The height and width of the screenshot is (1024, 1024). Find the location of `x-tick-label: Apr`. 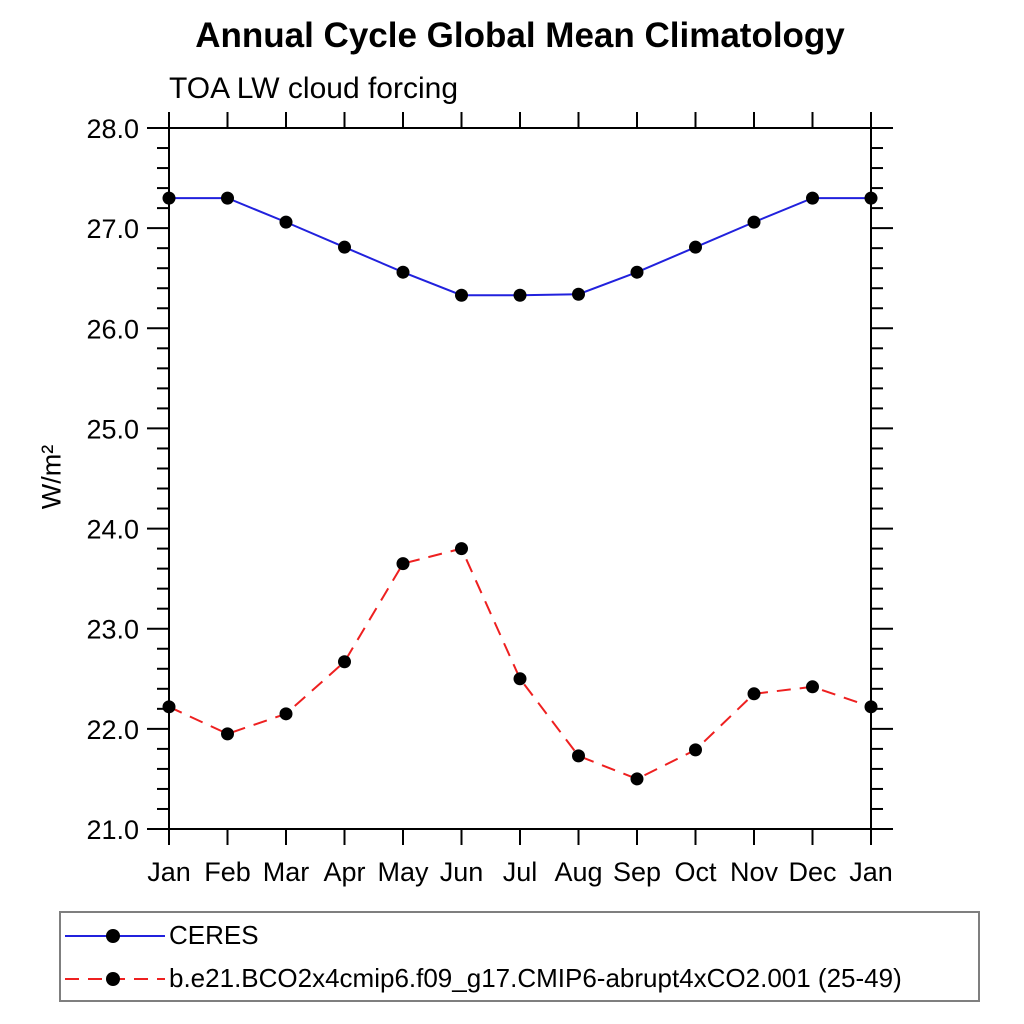

x-tick-label: Apr is located at coordinates (344, 872).